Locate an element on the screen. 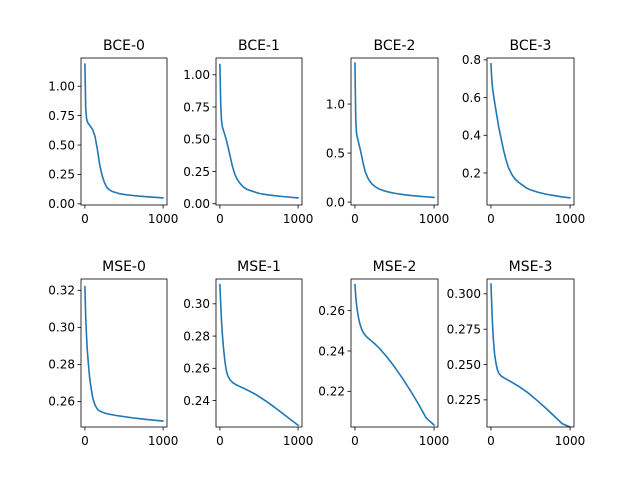  subplot-1: BCE-1 0 1000 0.00 0.25 0.50 0.75 1.00 is located at coordinates (248, 132).